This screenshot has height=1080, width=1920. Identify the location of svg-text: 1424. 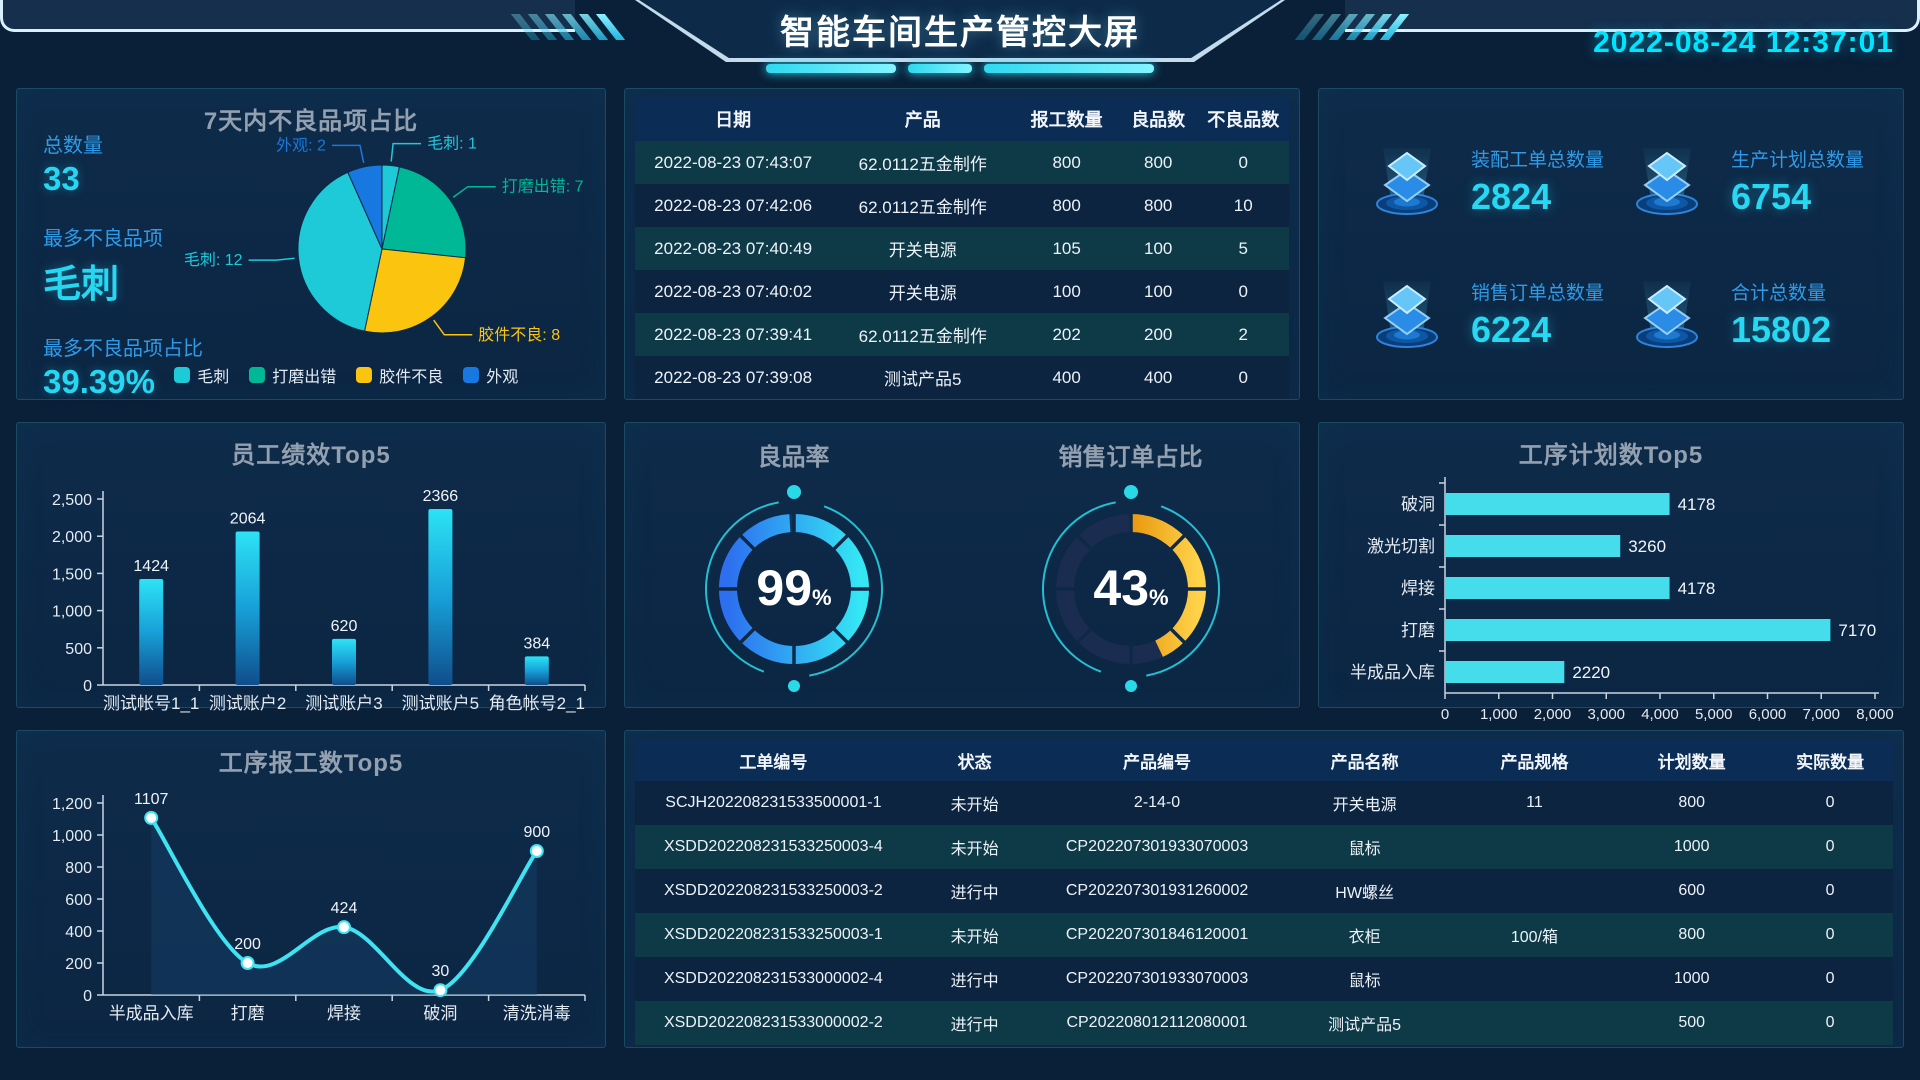
(151, 566).